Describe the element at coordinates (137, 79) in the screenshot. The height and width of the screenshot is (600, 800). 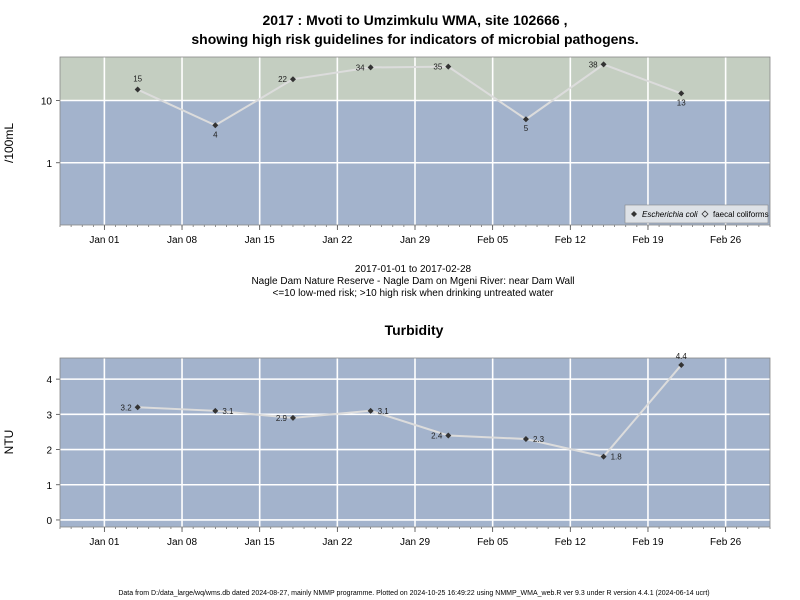
I see `chart1-data-label: 15` at that location.